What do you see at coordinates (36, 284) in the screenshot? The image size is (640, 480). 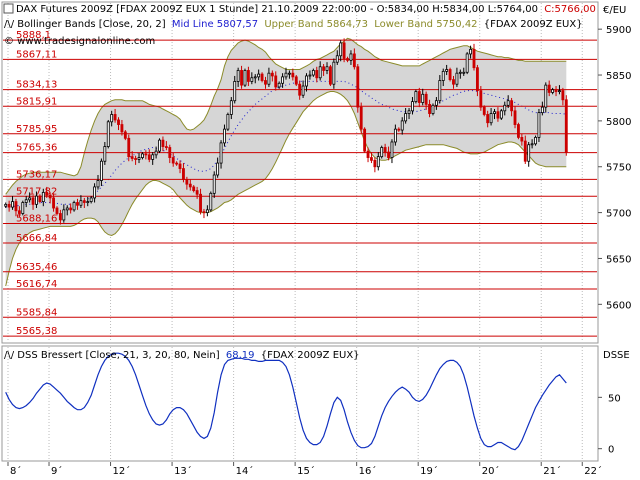 I see `price-level-label: 5616,74` at bounding box center [36, 284].